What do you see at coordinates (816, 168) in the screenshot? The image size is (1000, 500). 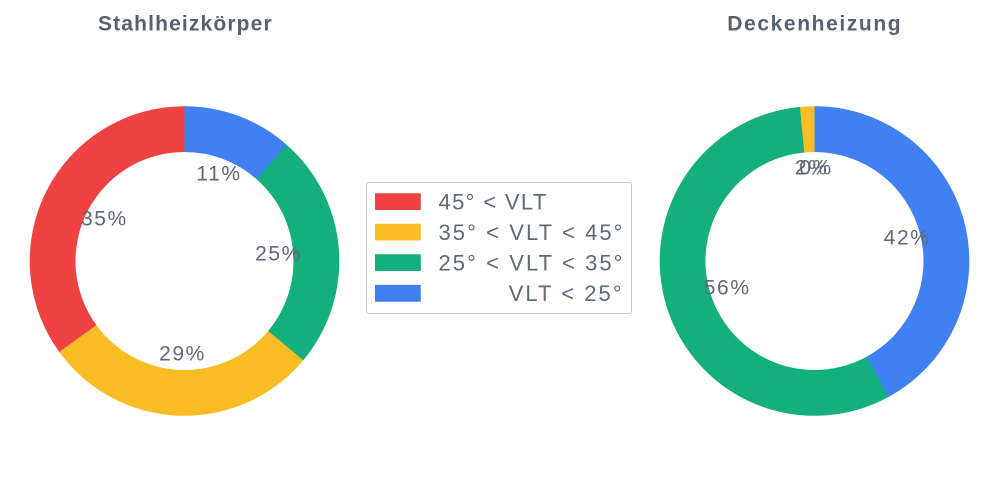 I see `svg-text: 0%` at bounding box center [816, 168].